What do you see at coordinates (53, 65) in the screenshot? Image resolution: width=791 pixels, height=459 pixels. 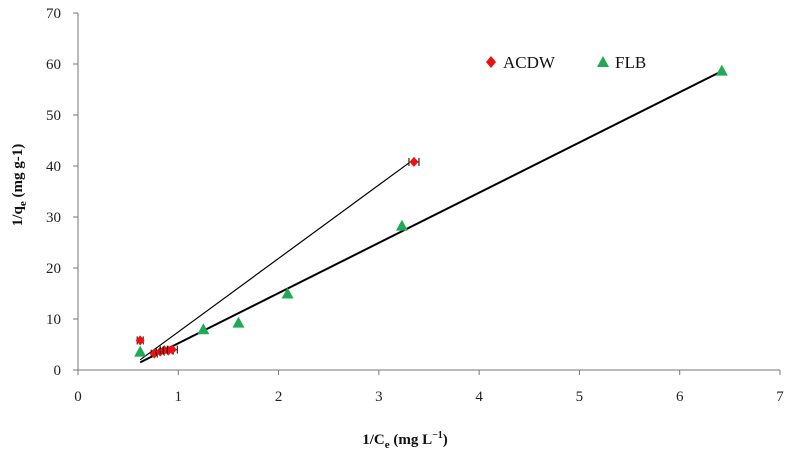 I see `y-tick-label: 60` at bounding box center [53, 65].